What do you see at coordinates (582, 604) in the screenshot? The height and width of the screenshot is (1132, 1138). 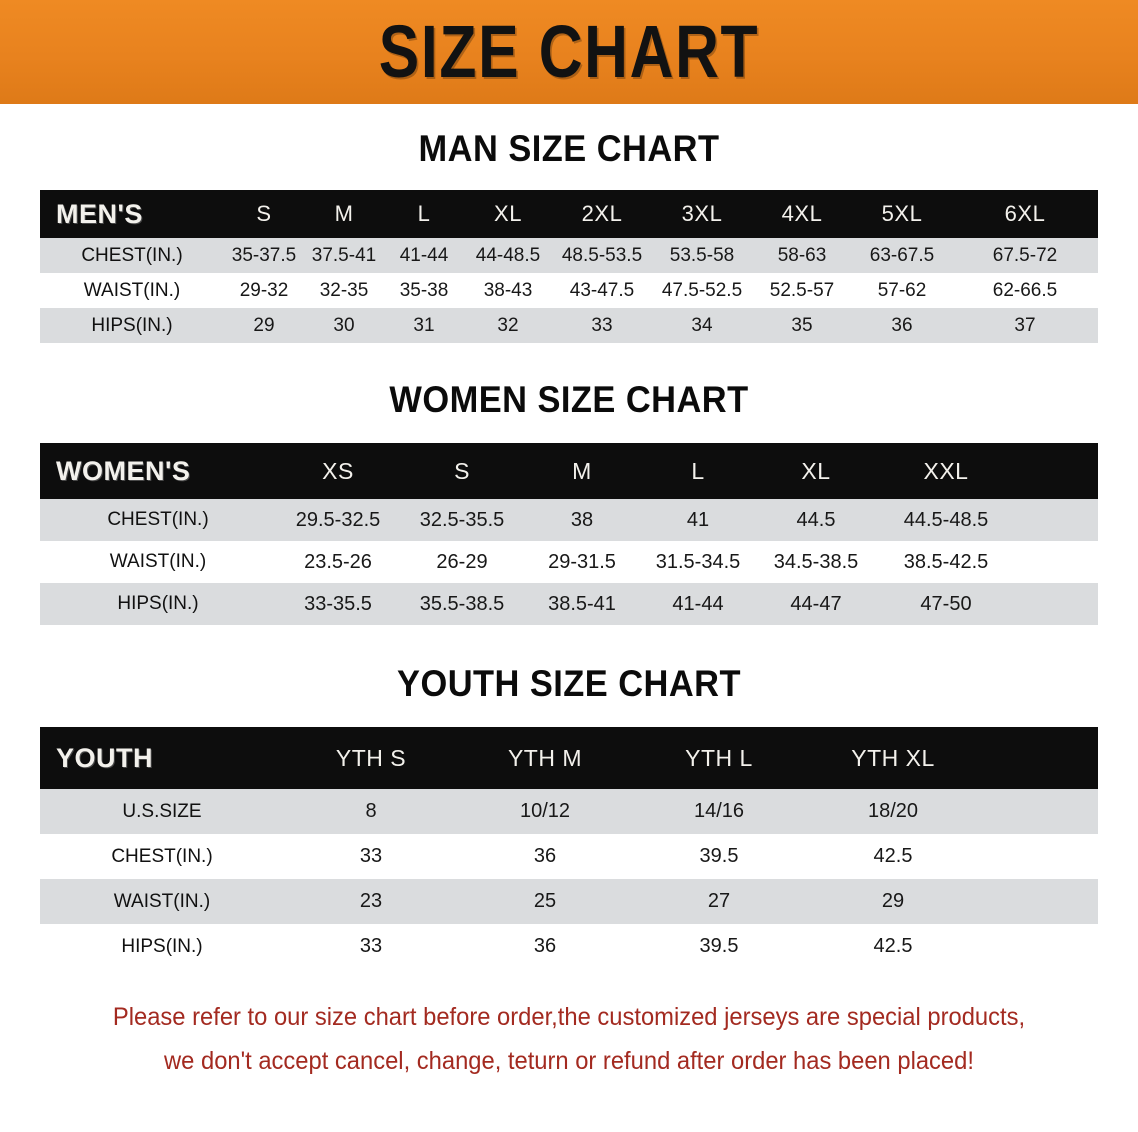 I see `women-cell-2-2: 38.5-41` at bounding box center [582, 604].